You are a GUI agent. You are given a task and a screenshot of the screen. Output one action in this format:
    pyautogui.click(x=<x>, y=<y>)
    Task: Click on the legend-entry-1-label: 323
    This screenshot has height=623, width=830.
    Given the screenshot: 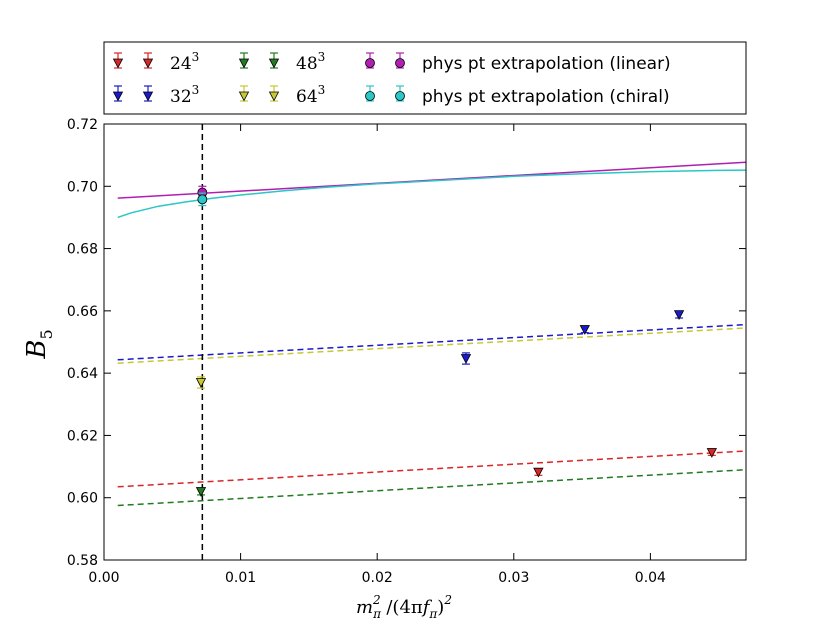 What is the action you would take?
    pyautogui.click(x=184, y=95)
    